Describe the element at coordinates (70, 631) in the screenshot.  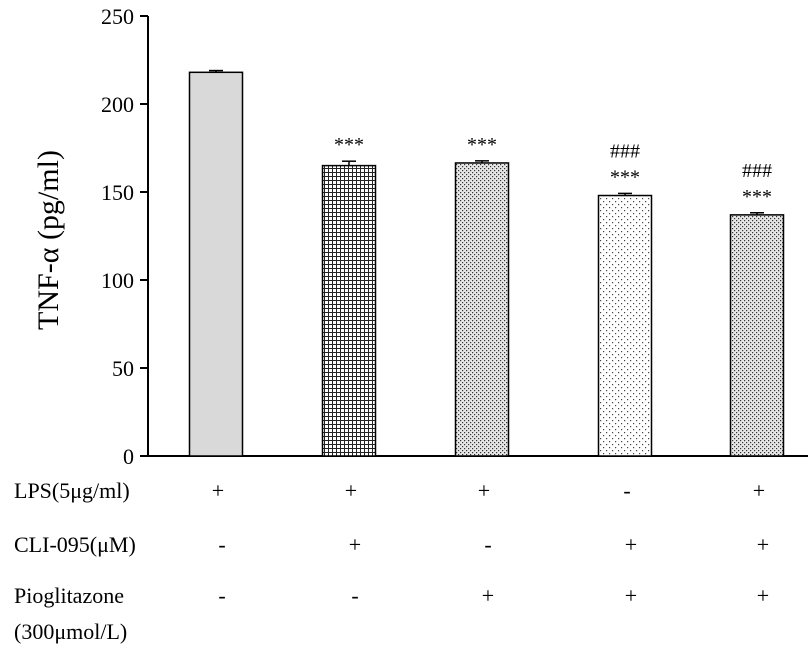
I see `condition-label-line2: (300μmol/L)` at that location.